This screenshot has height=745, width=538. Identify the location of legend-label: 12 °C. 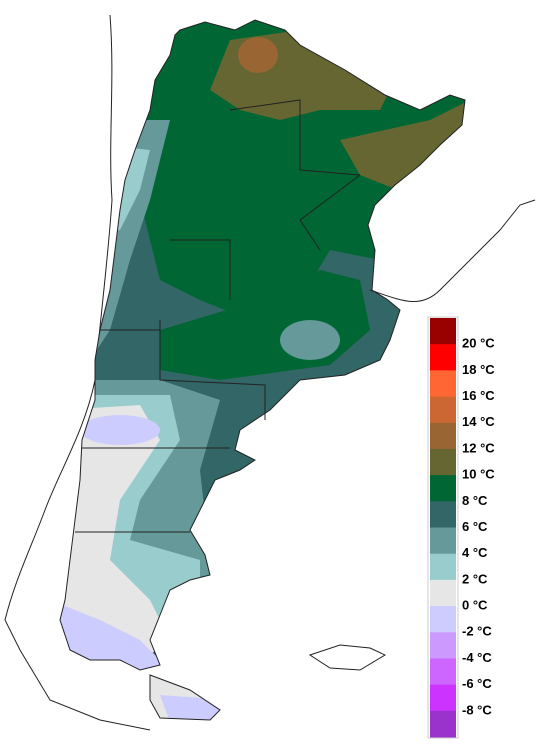
(478, 447).